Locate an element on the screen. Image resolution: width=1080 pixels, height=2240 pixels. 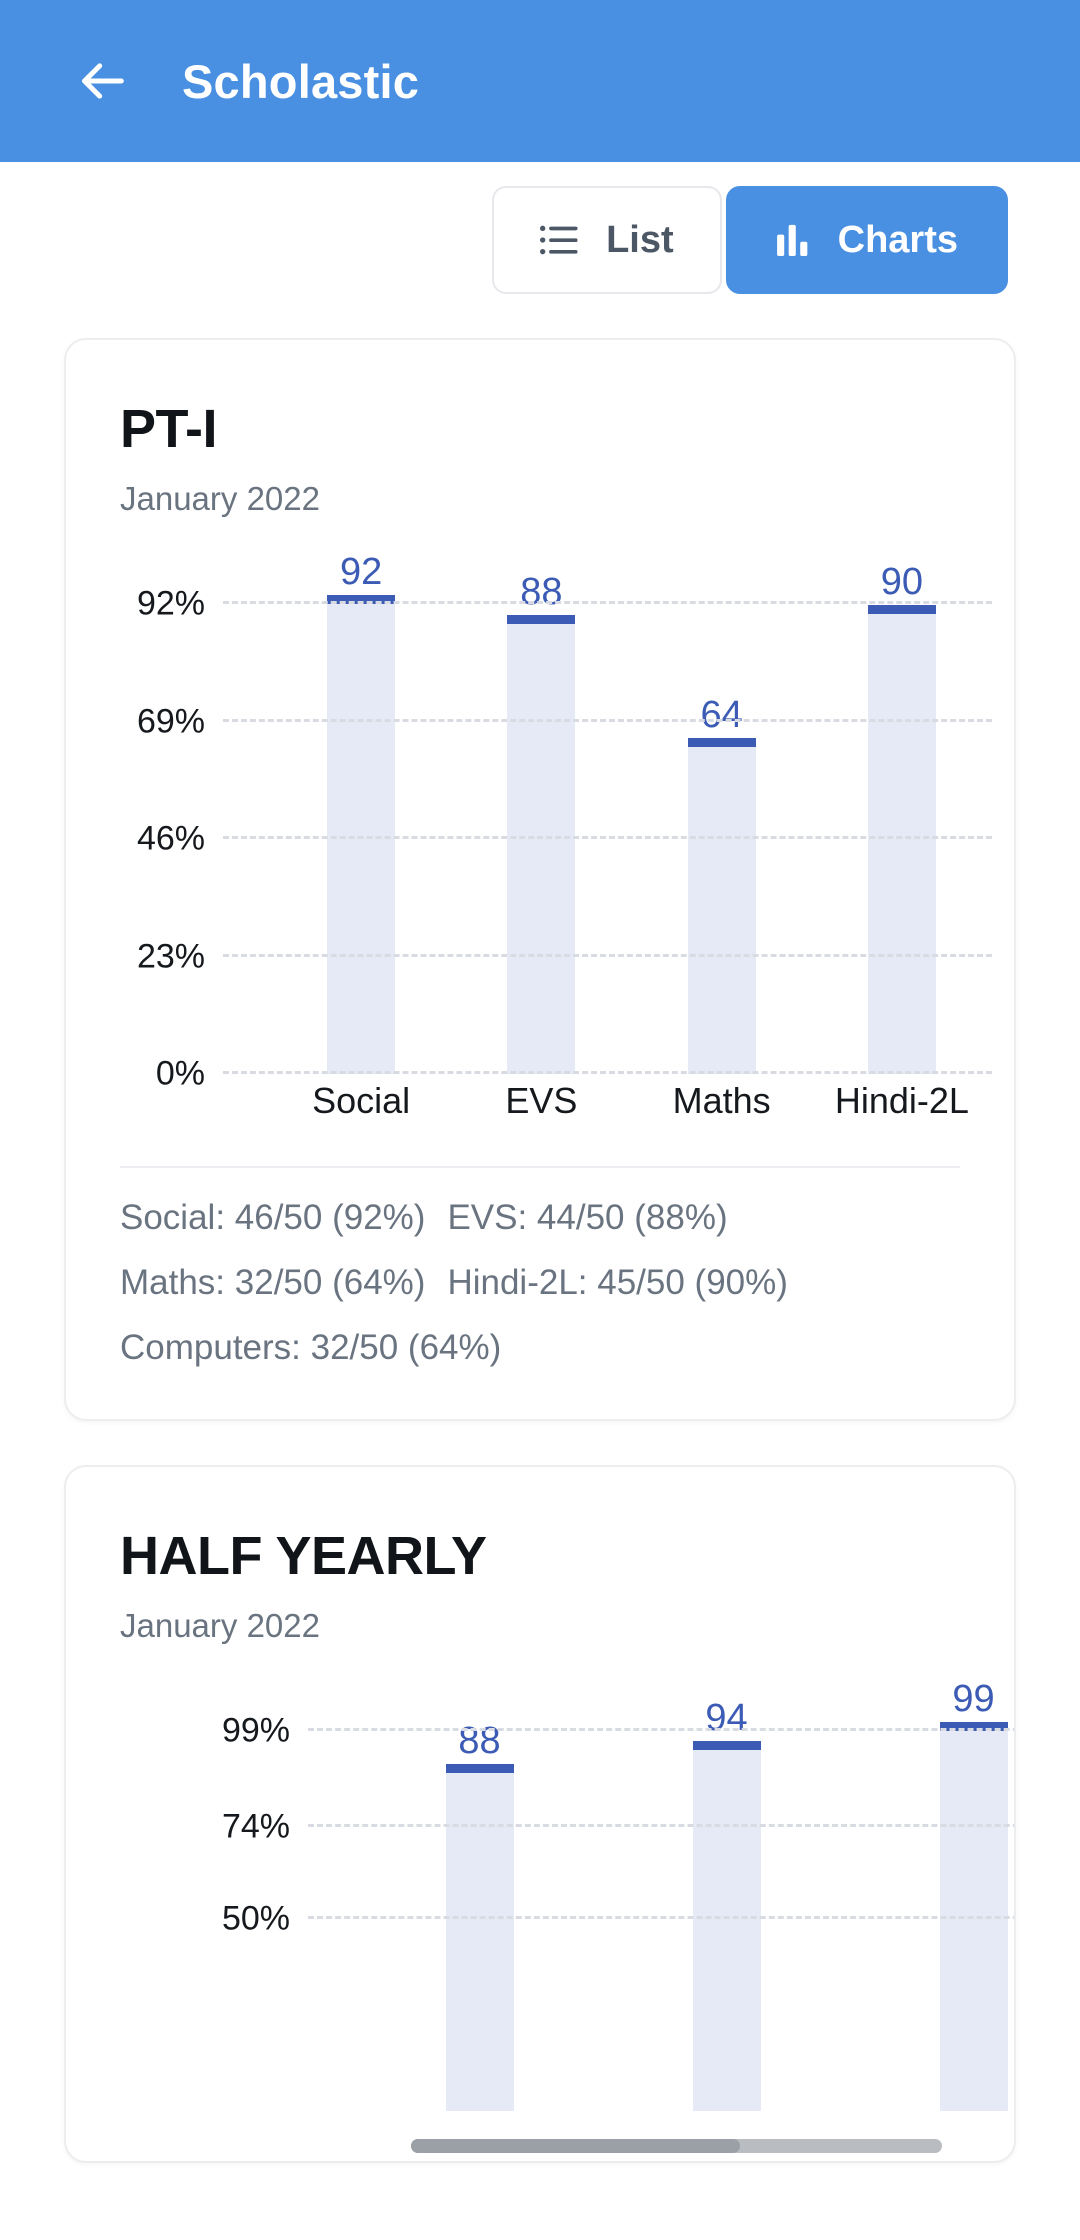
exam-title: PT-I is located at coordinates (169, 429).